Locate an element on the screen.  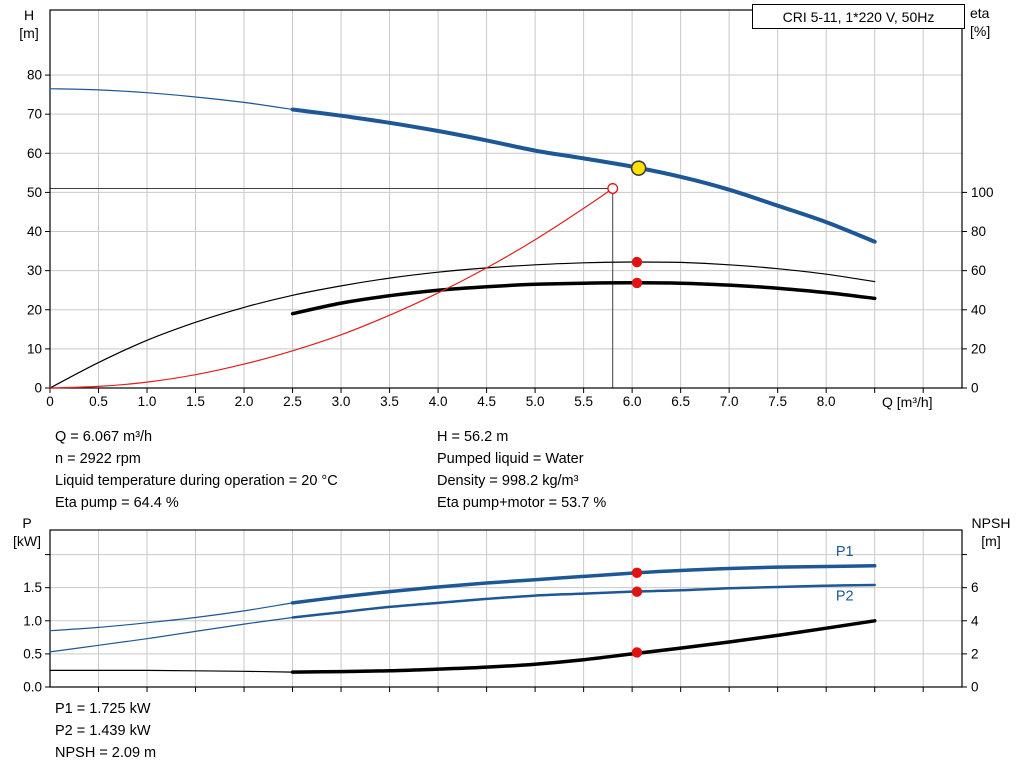
annotation-p1: P1 = 1.725 kW is located at coordinates (103, 709).